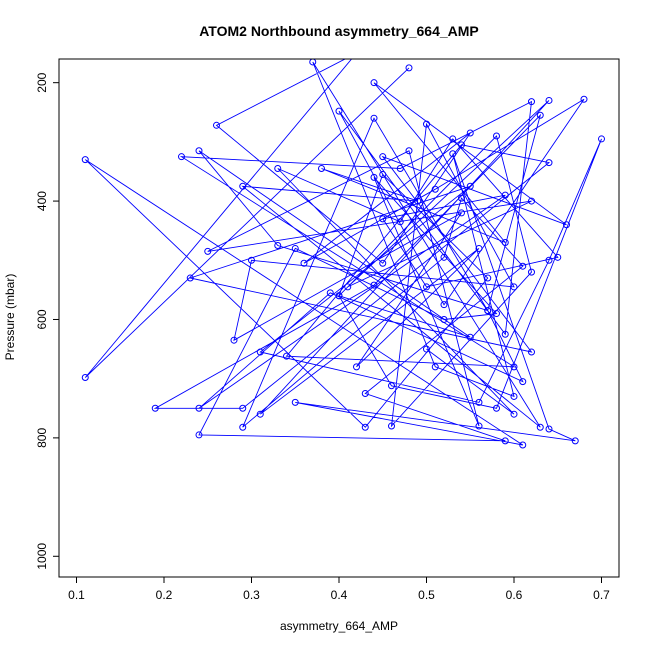 The width and height of the screenshot is (650, 650). I want to click on y-tick-label: 800, so click(42, 438).